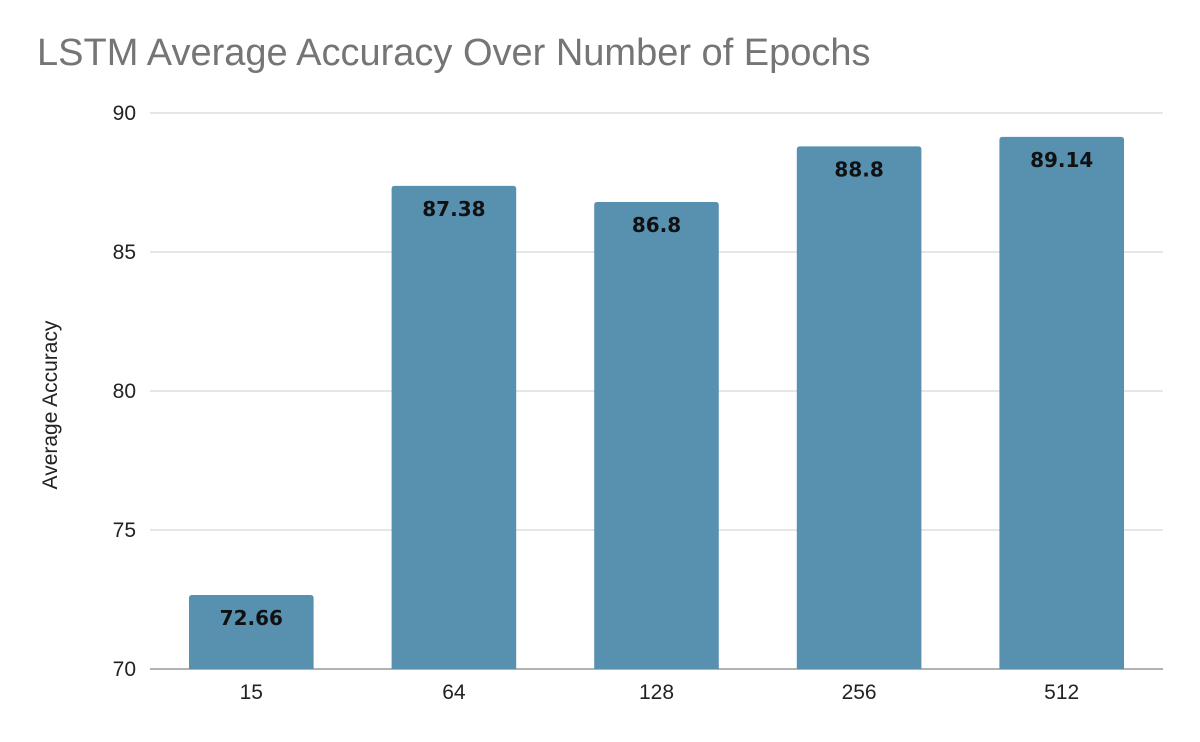 This screenshot has width=1200, height=742. Describe the element at coordinates (1061, 160) in the screenshot. I see `data-label-512: 89.14` at that location.